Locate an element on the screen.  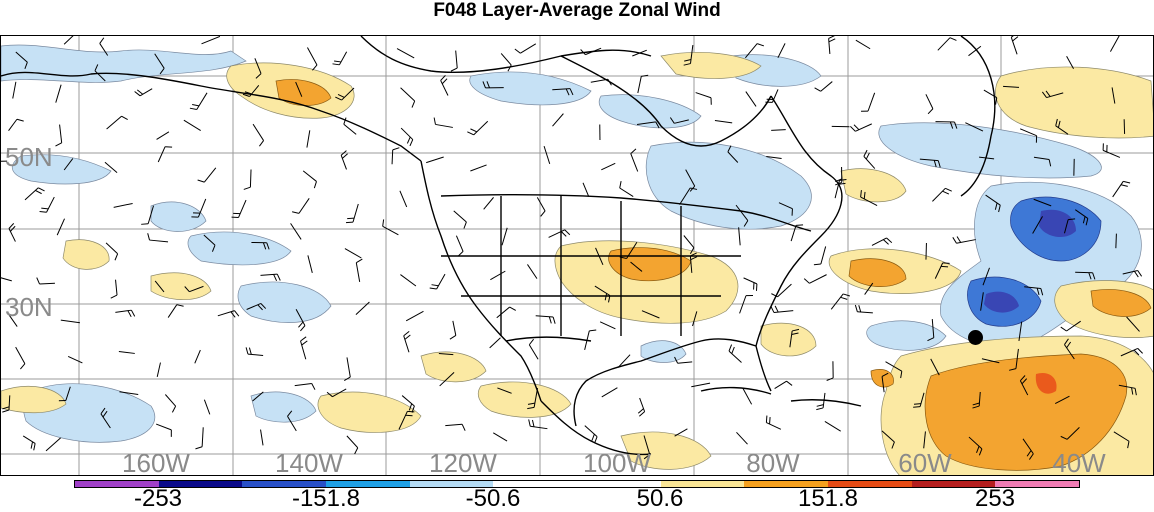
longitude-label-120w: 120W is located at coordinates (463, 463).